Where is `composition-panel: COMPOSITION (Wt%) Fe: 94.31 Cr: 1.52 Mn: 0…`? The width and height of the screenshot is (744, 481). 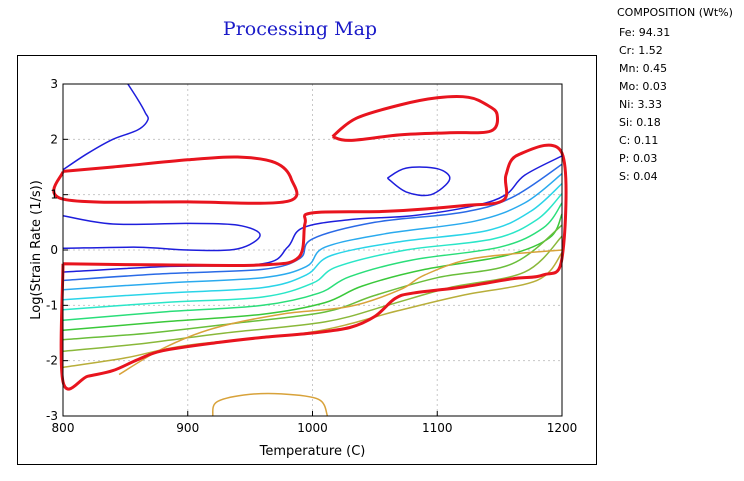 composition-panel: COMPOSITION (Wt%) Fe: 94.31 Cr: 1.52 Mn: 0… is located at coordinates (675, 96).